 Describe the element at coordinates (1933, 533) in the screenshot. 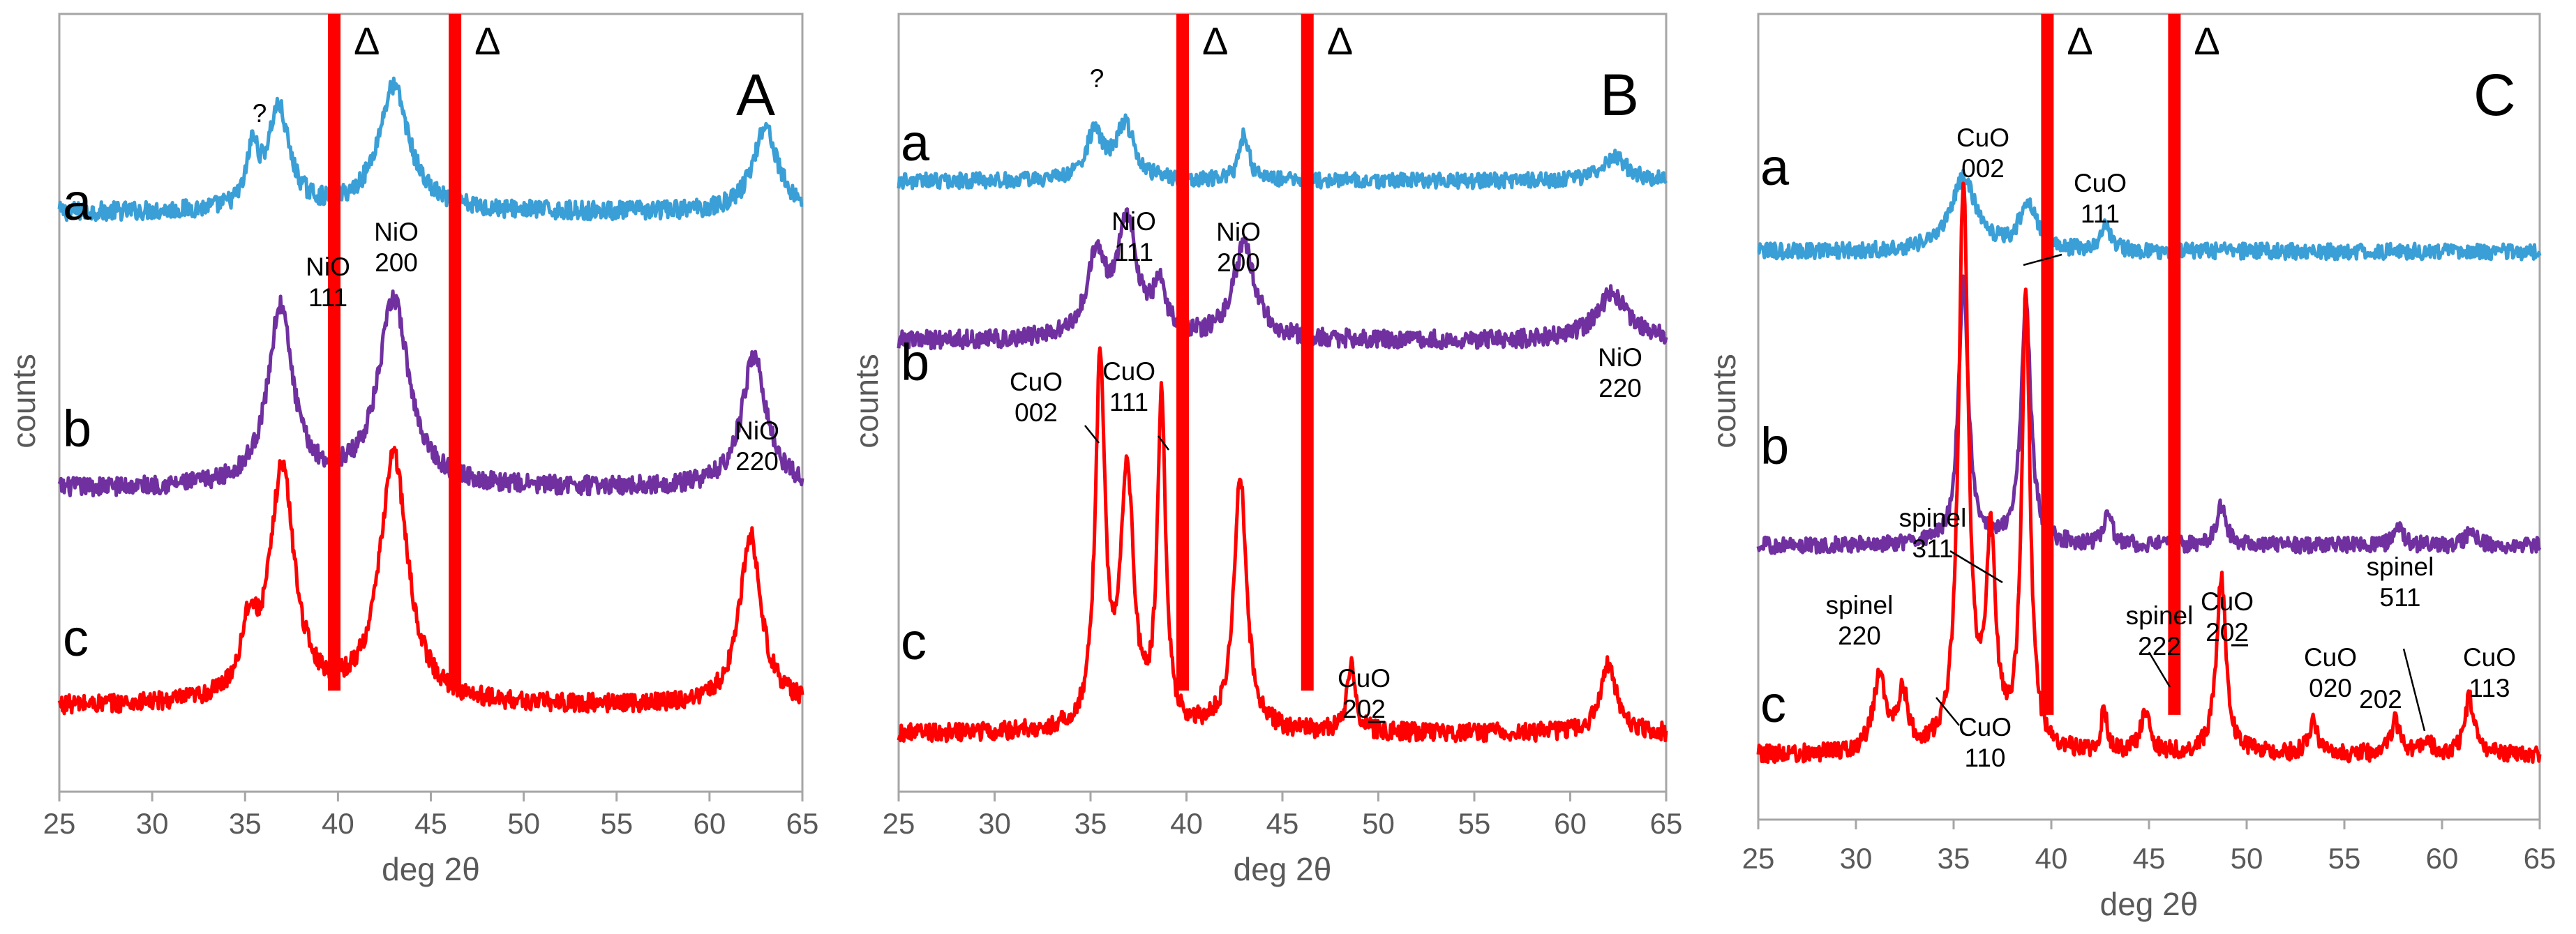

I see `peak-annotation: spinel 311` at that location.